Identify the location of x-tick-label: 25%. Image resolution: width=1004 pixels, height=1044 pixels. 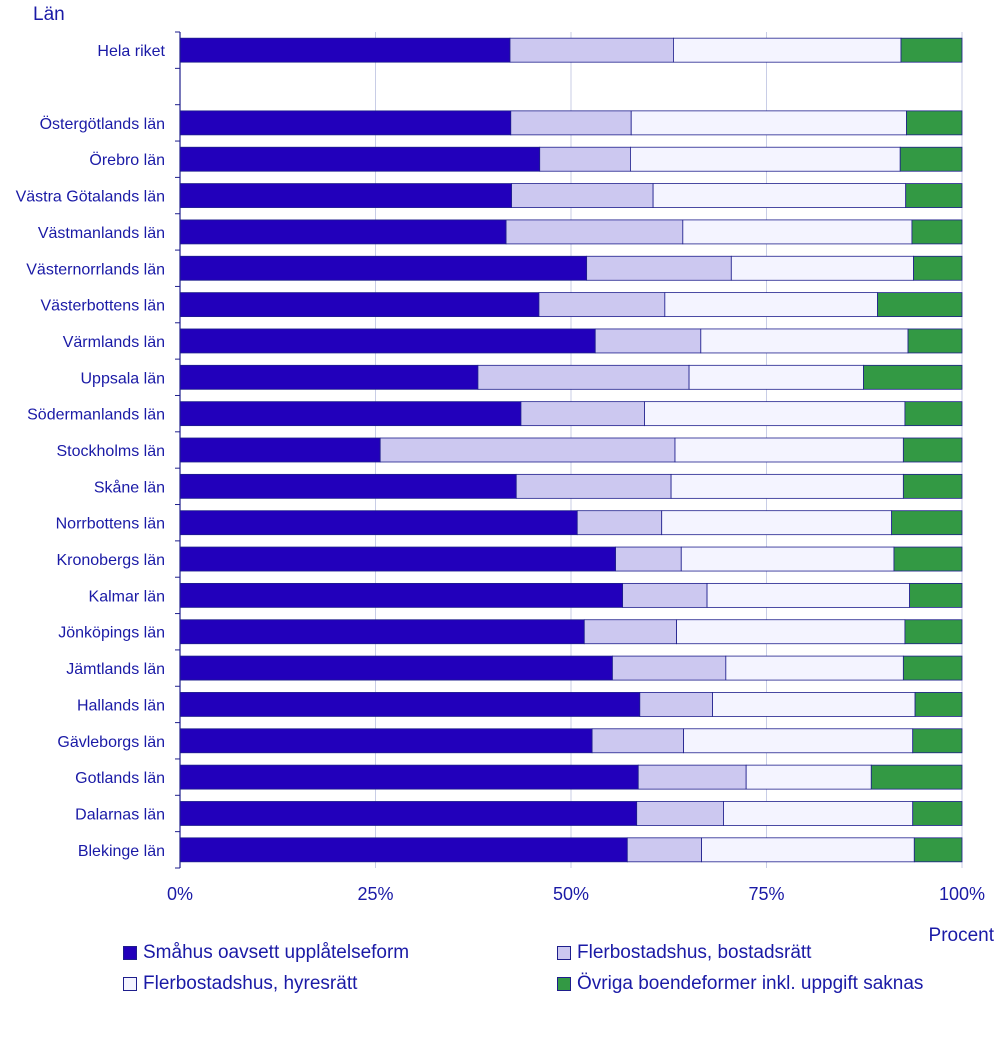
(375, 894).